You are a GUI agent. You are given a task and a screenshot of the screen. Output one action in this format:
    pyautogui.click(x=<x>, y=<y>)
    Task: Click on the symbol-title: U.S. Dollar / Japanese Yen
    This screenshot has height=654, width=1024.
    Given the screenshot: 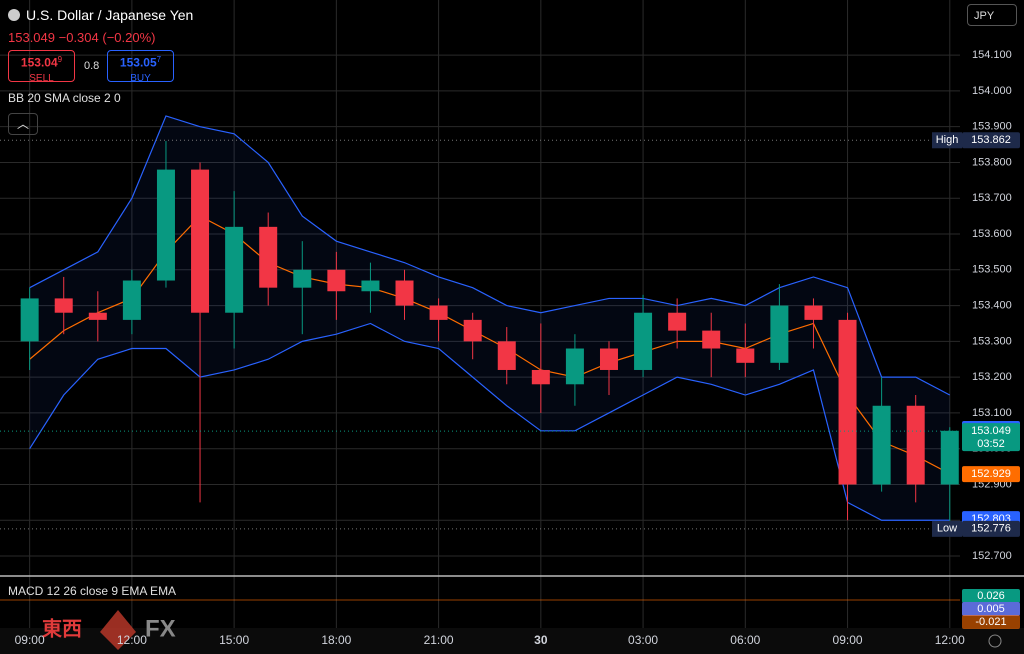 What is the action you would take?
    pyautogui.click(x=100, y=15)
    